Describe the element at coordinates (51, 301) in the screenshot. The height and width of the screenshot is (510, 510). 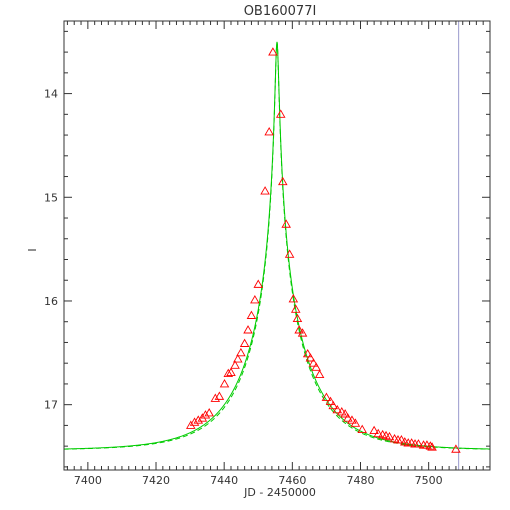
I see `y-tick-label: 16` at that location.